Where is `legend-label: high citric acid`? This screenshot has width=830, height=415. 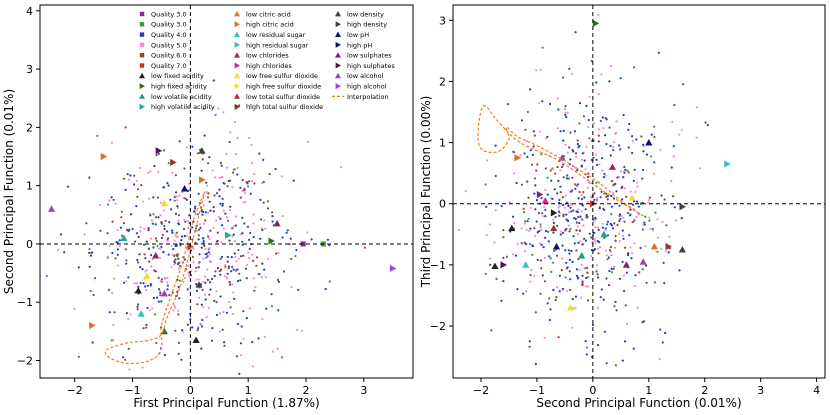
legend-label: high citric acid is located at coordinates (270, 25).